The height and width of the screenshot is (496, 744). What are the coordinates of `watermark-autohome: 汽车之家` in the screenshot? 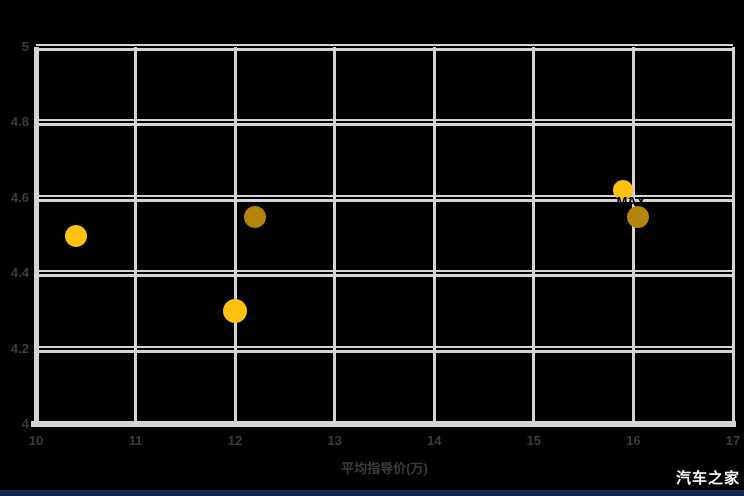 It's located at (707, 478).